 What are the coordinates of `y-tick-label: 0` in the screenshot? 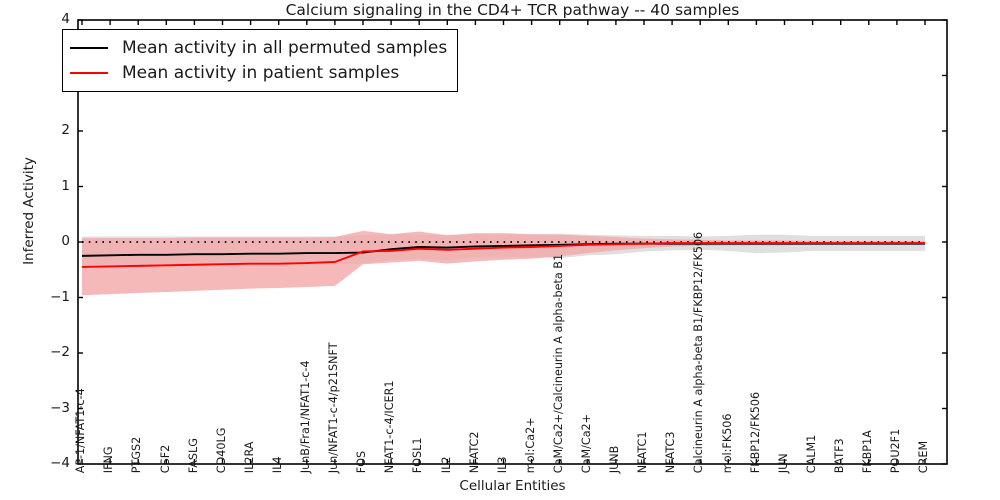 It's located at (65, 241).